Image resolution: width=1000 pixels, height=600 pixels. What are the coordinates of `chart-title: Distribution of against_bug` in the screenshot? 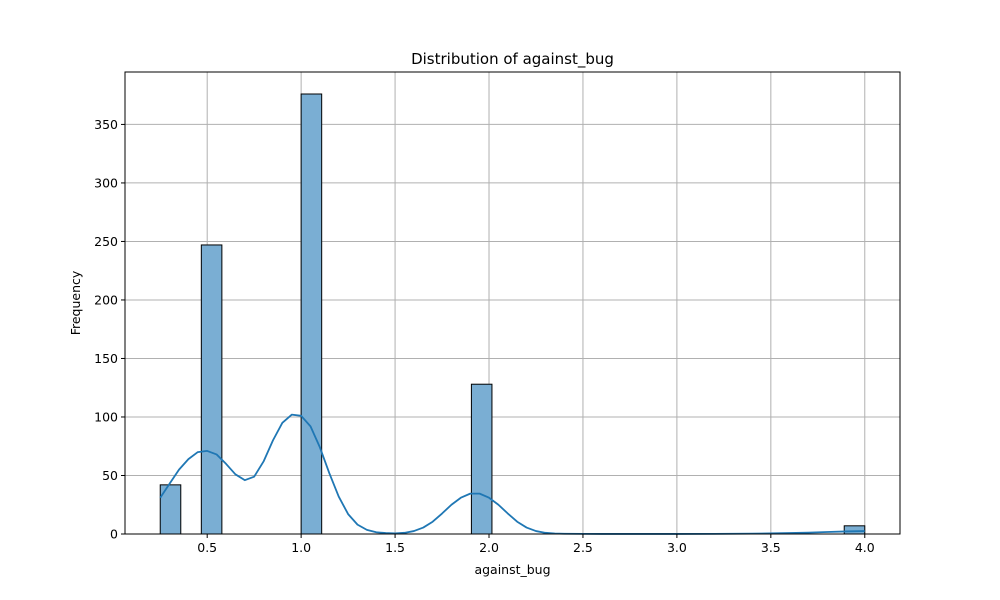 It's located at (512, 59).